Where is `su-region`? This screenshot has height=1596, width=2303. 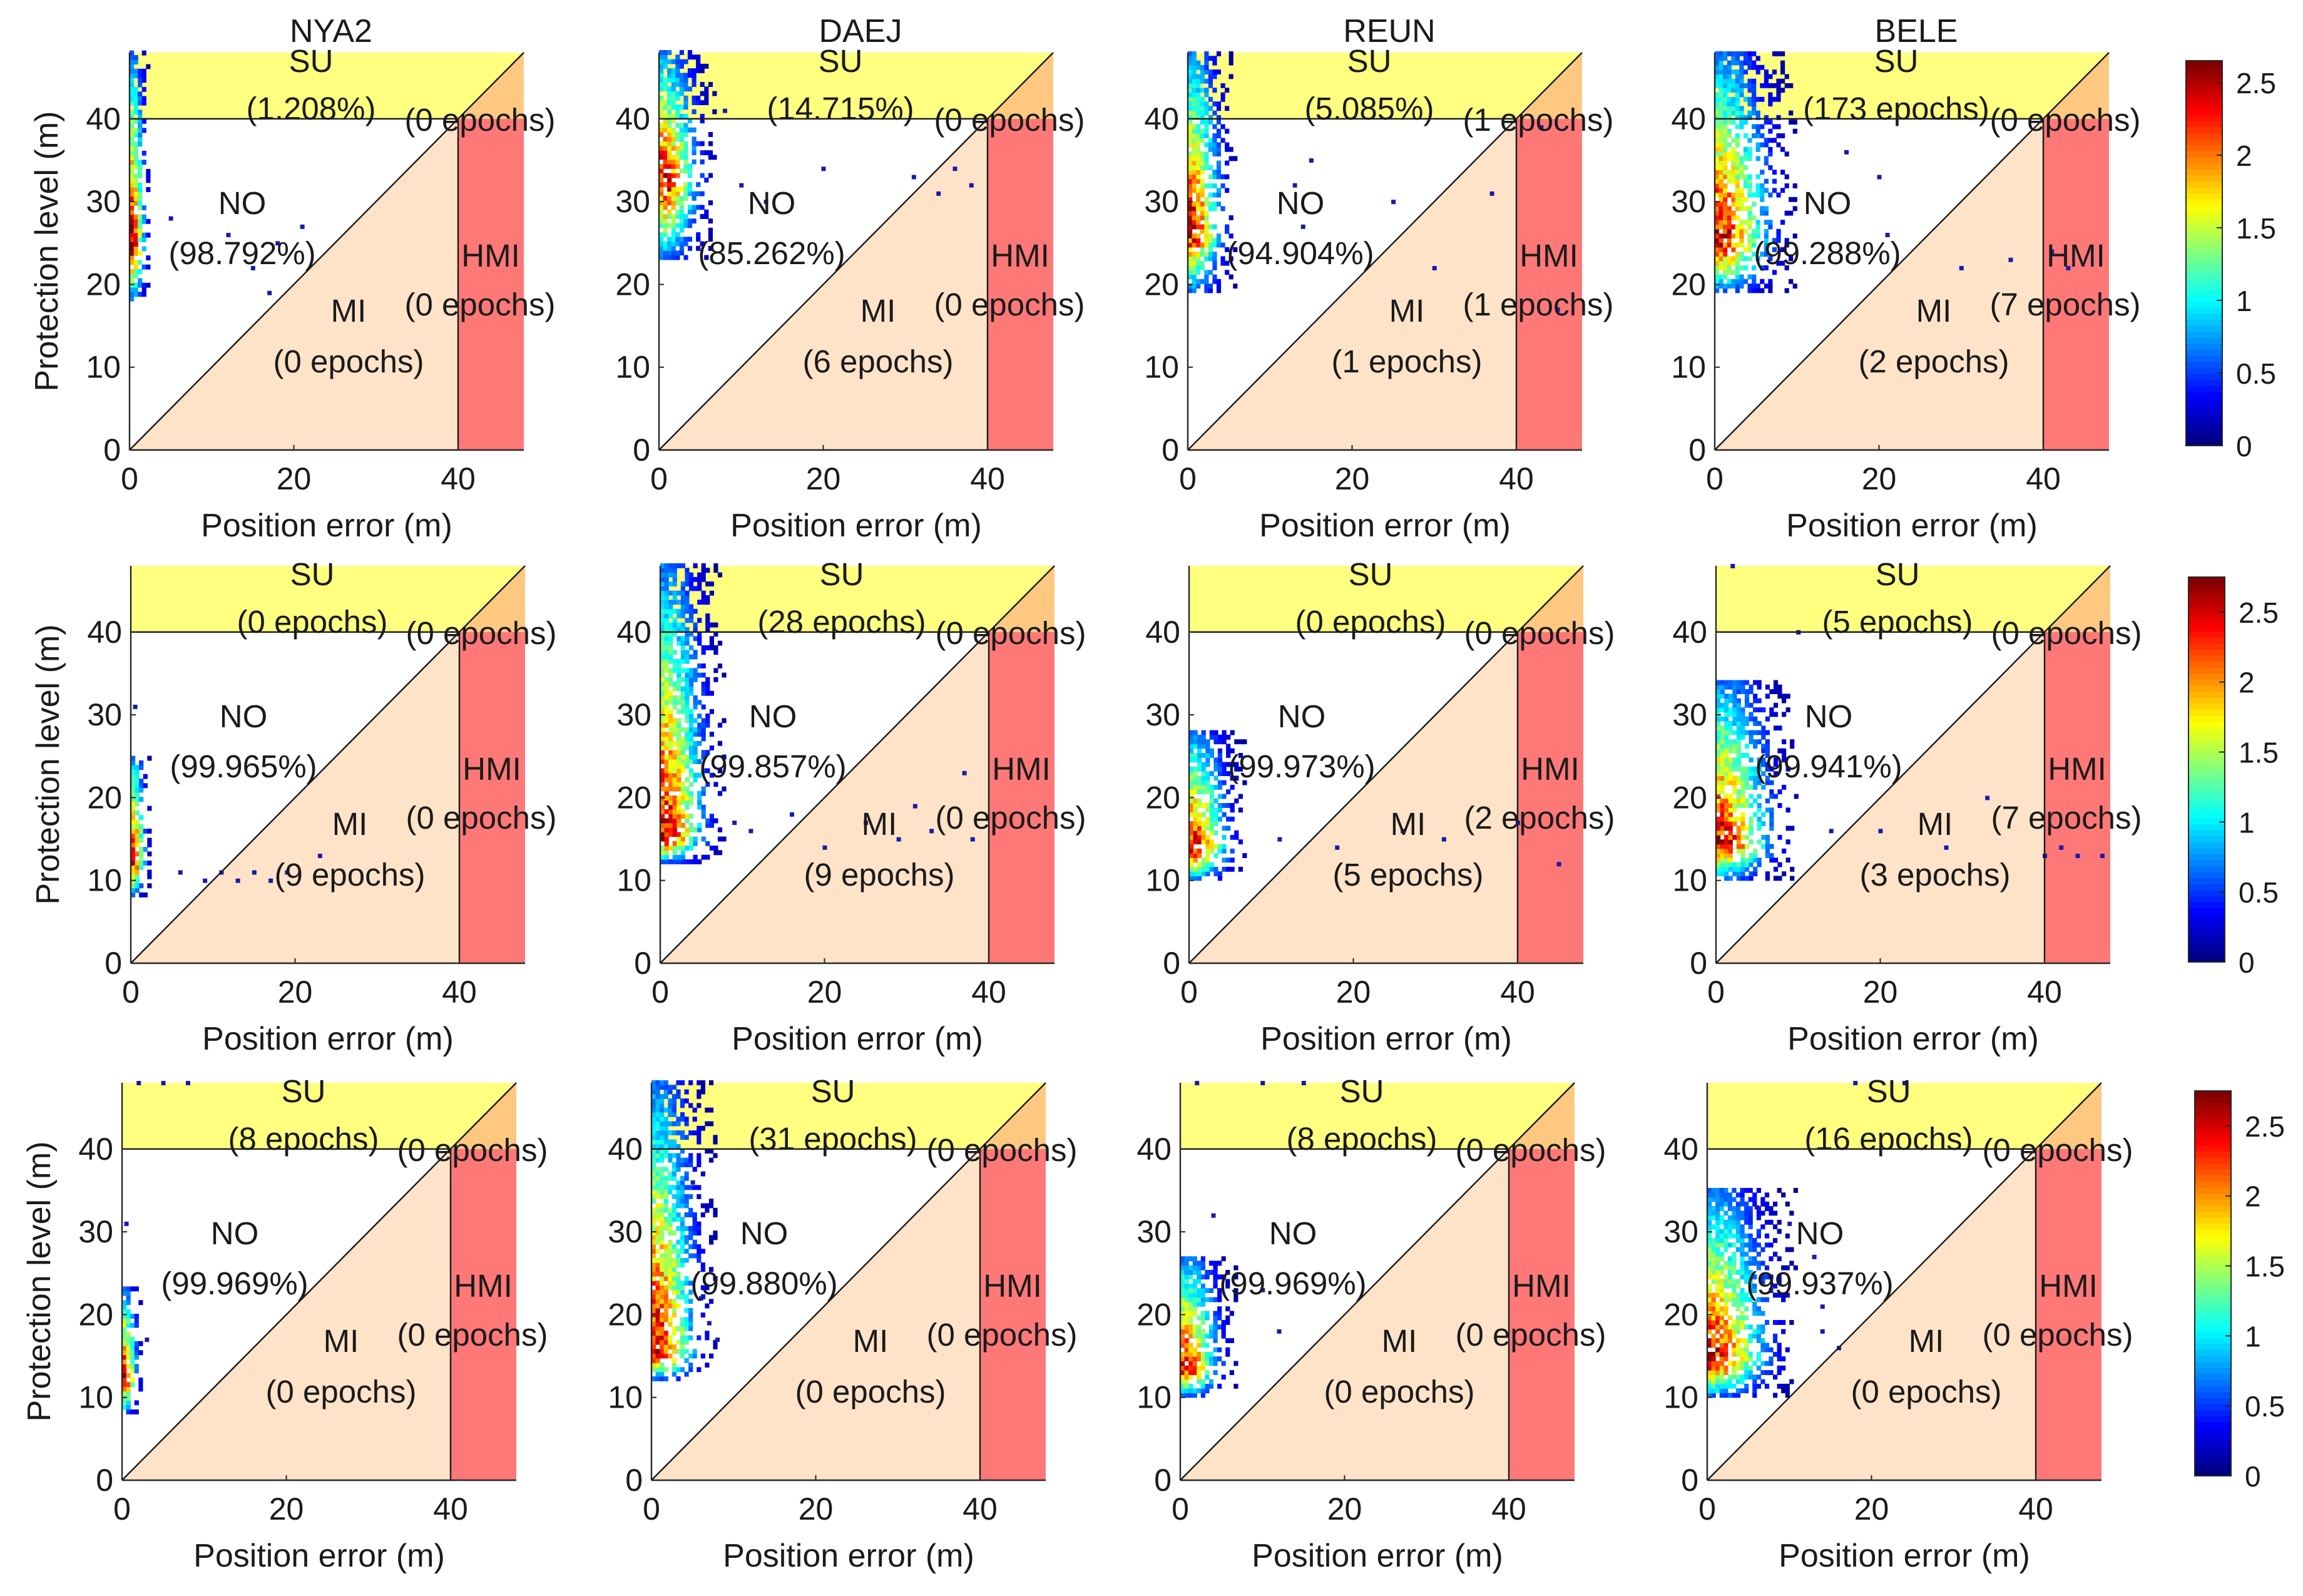 su-region is located at coordinates (1352, 86).